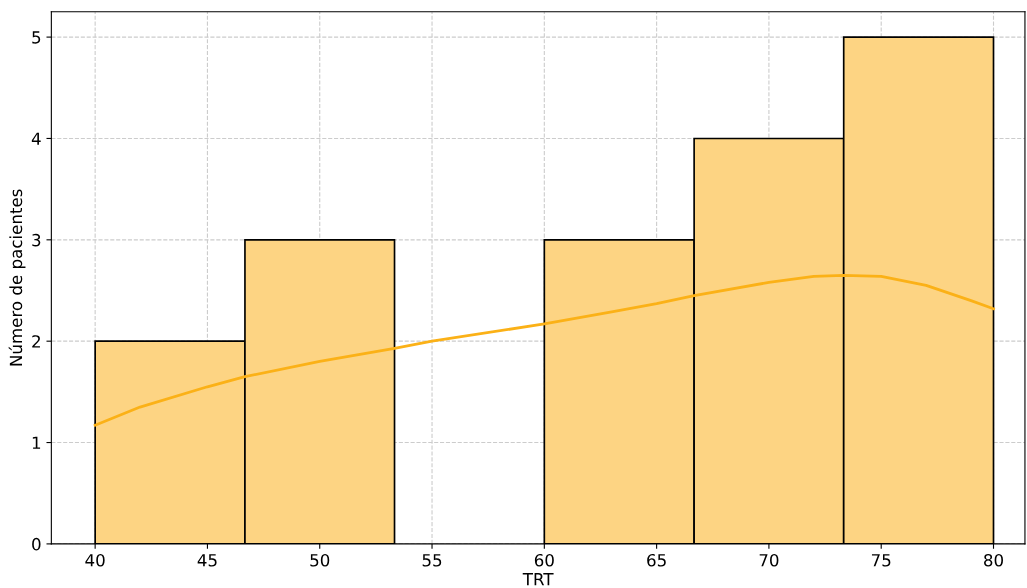 The height and width of the screenshot is (588, 1027). Describe the element at coordinates (36, 37) in the screenshot. I see `y-tick-label: 5` at that location.